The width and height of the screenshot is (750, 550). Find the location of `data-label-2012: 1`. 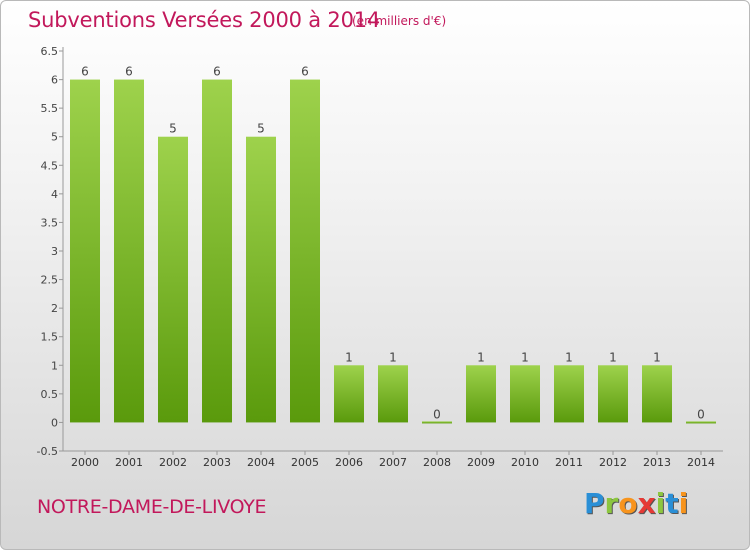

data-label-2012: 1 is located at coordinates (613, 357).